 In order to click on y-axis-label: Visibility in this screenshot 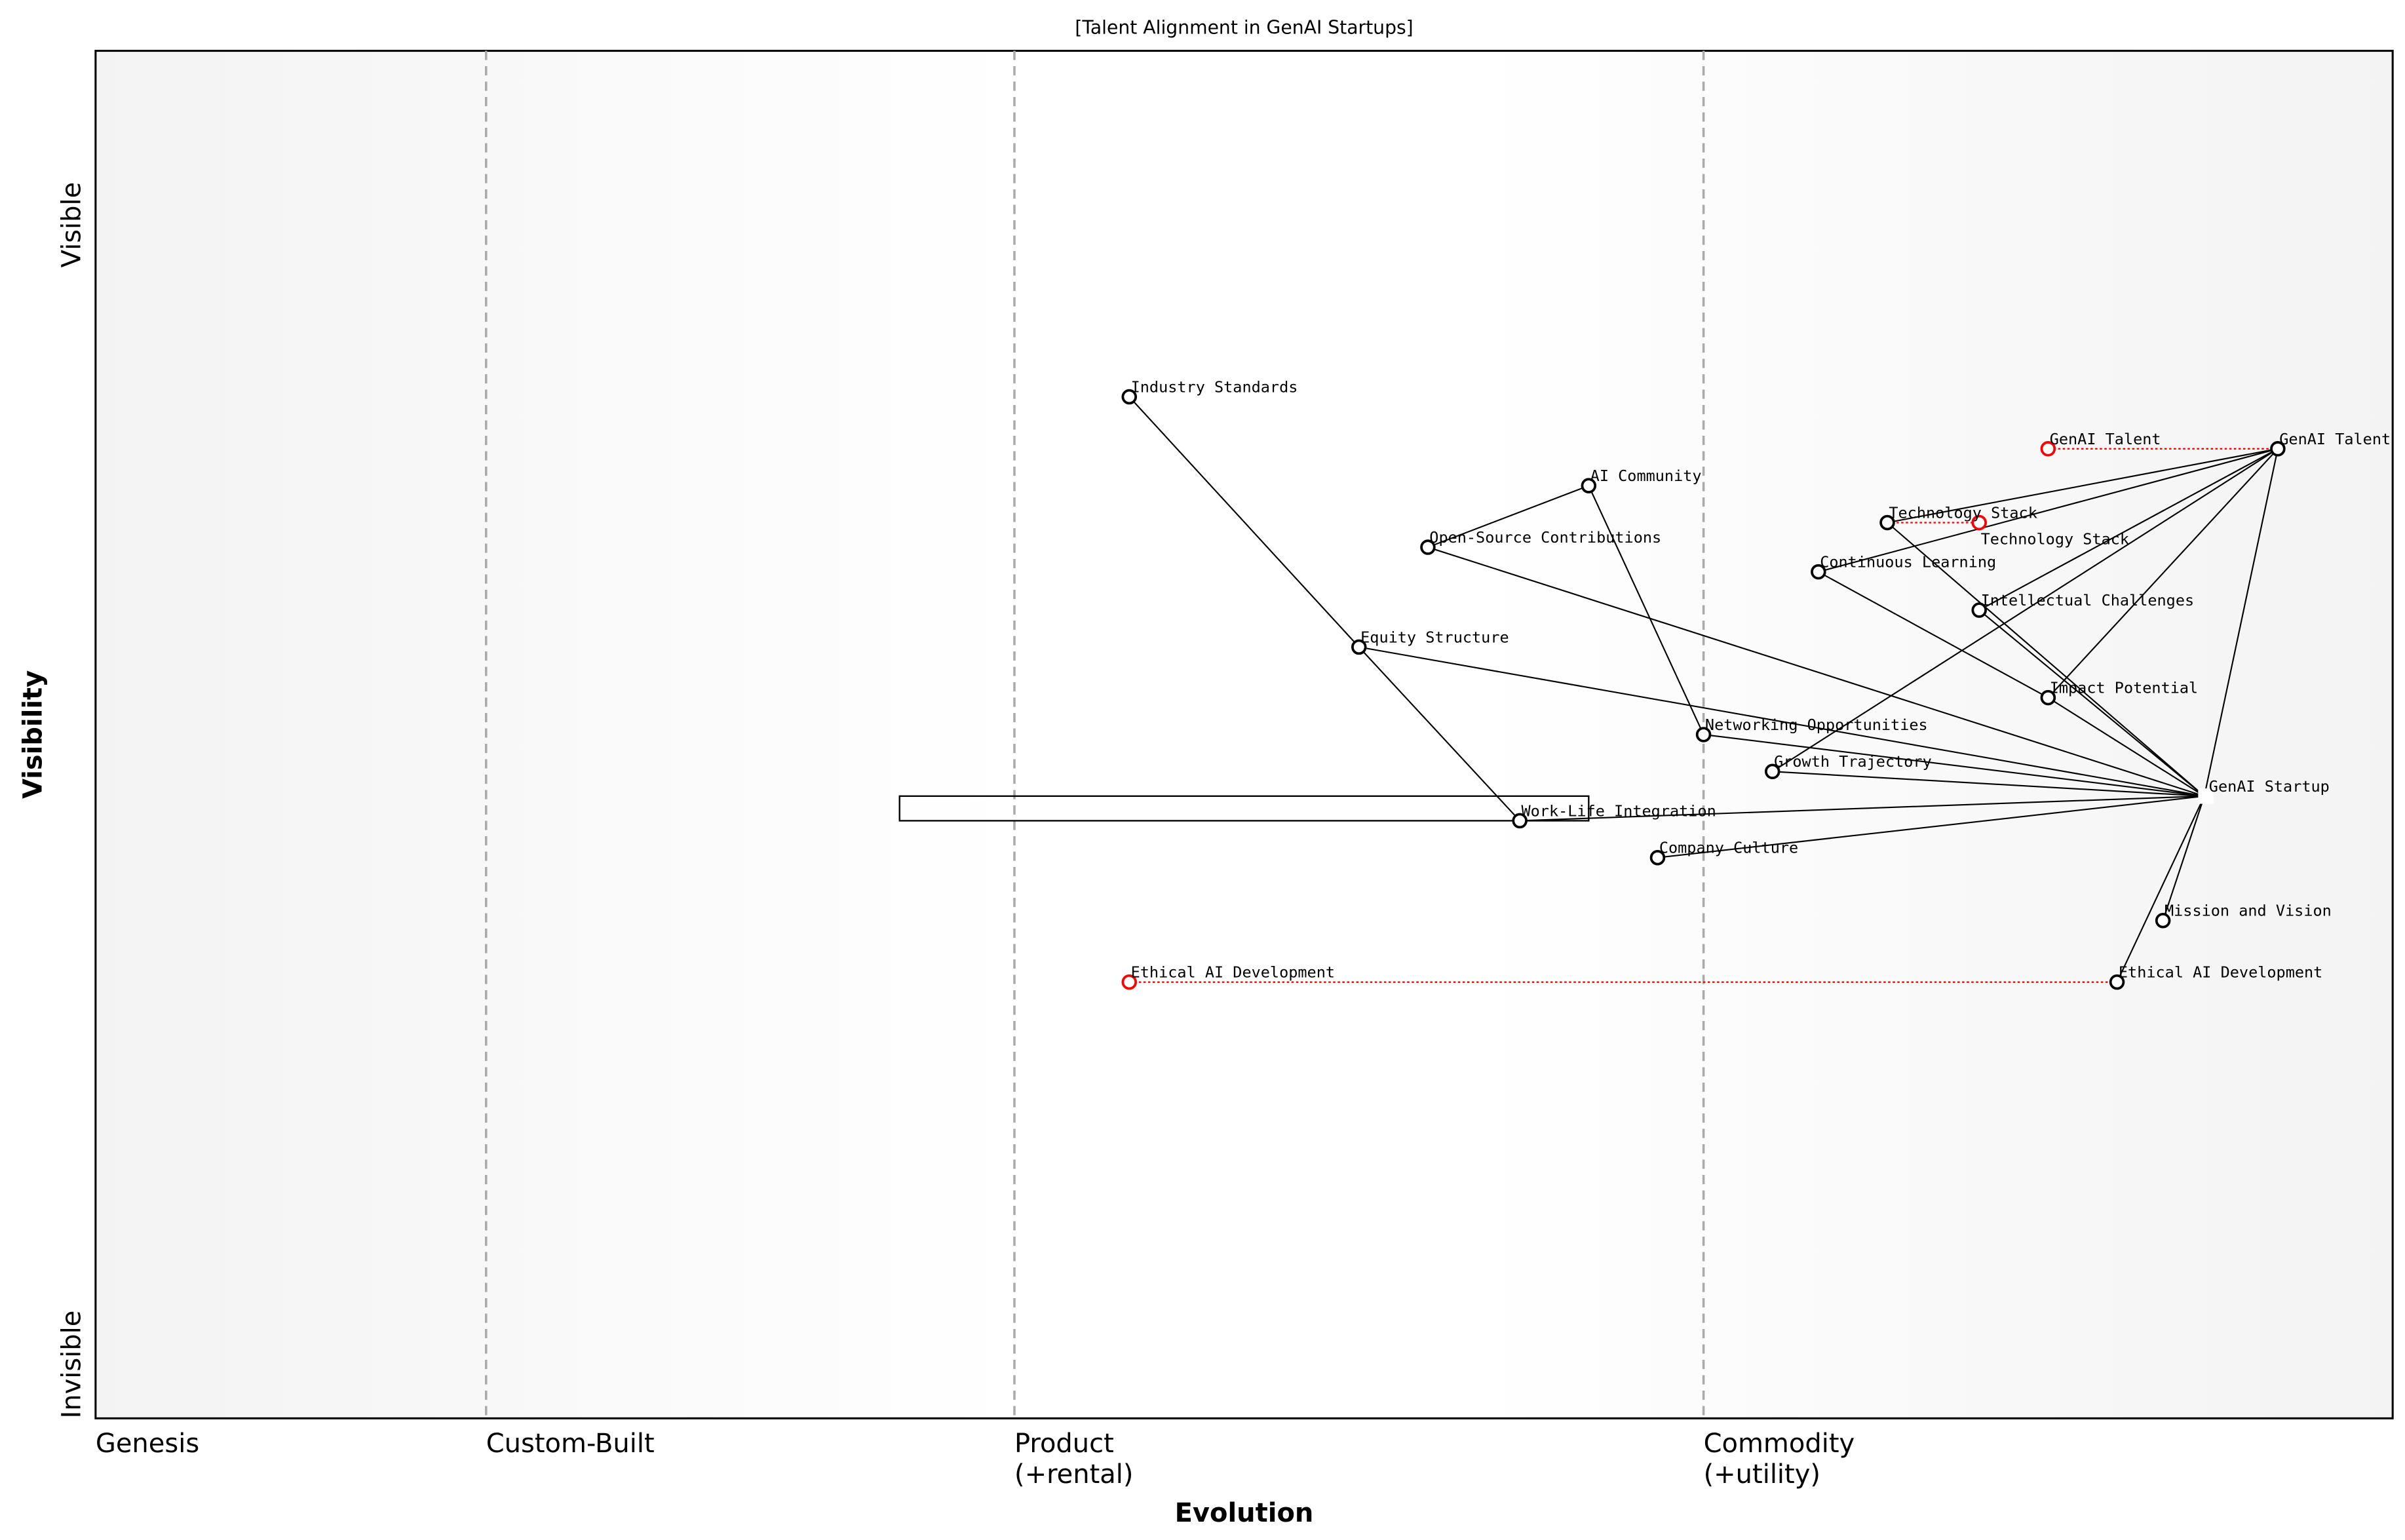, I will do `click(33, 734)`.